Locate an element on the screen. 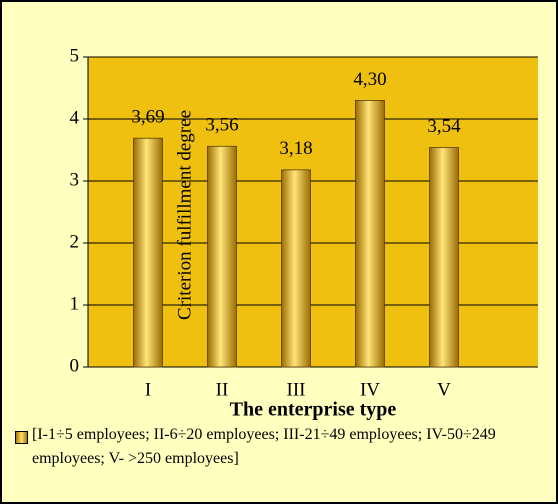  y-tick-label: 5 is located at coordinates (75, 55).